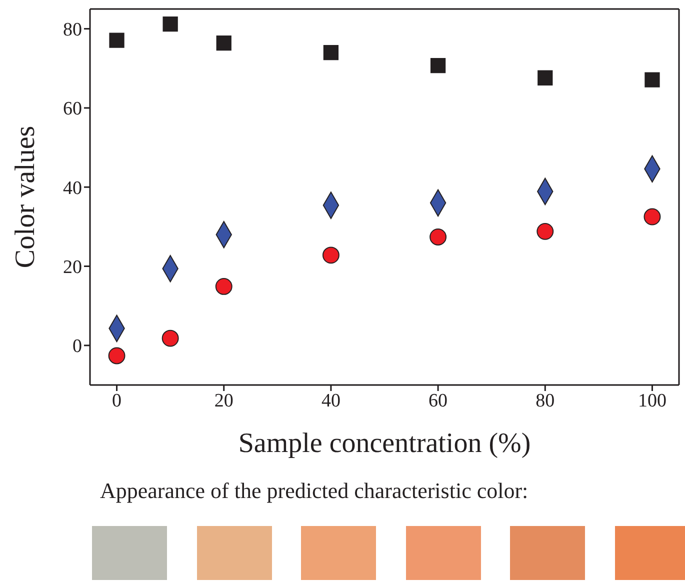  Describe the element at coordinates (117, 401) in the screenshot. I see `x-tick-label: 0` at that location.